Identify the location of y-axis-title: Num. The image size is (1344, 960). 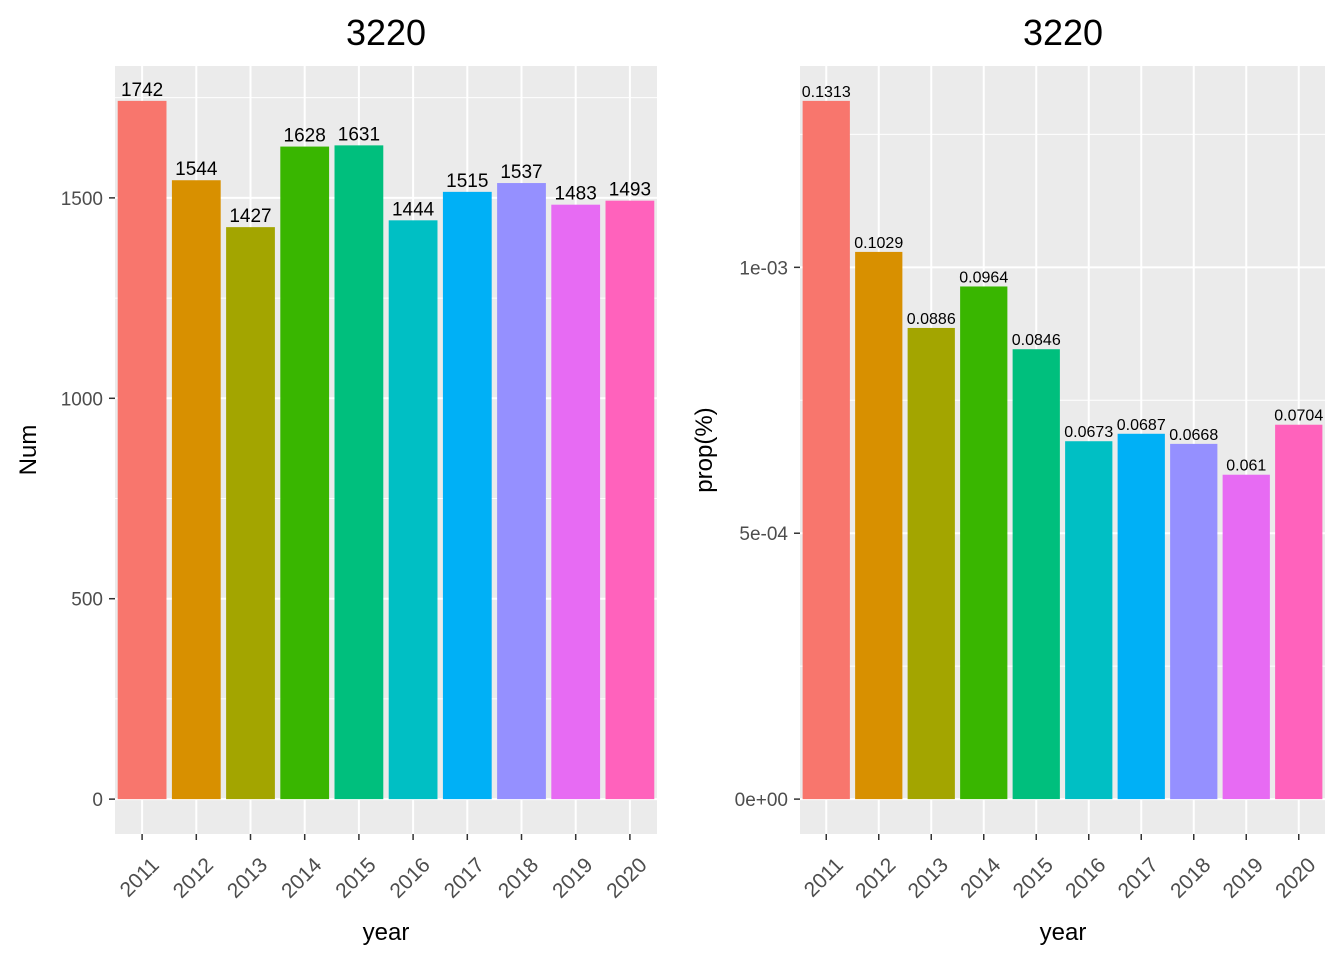
(28, 450).